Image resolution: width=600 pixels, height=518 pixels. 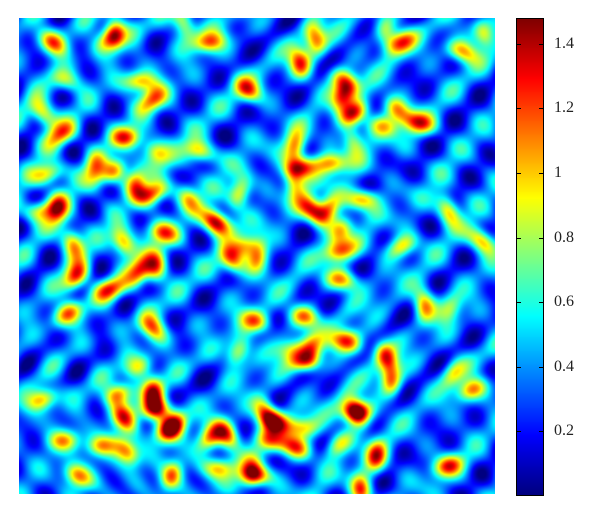 What do you see at coordinates (530, 257) in the screenshot?
I see `colorbar` at bounding box center [530, 257].